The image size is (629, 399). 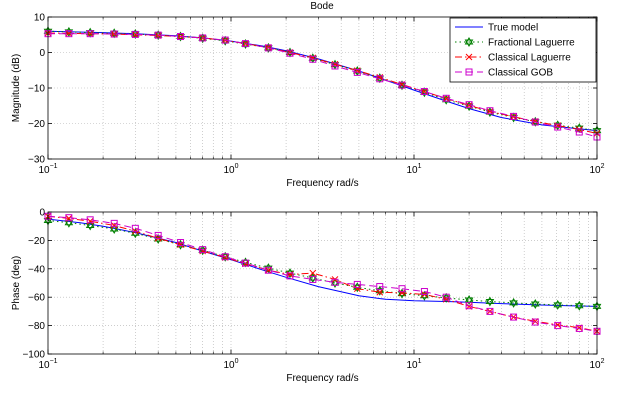 I want to click on phase-xtick-label-1: 10⁰, so click(x=230, y=364).